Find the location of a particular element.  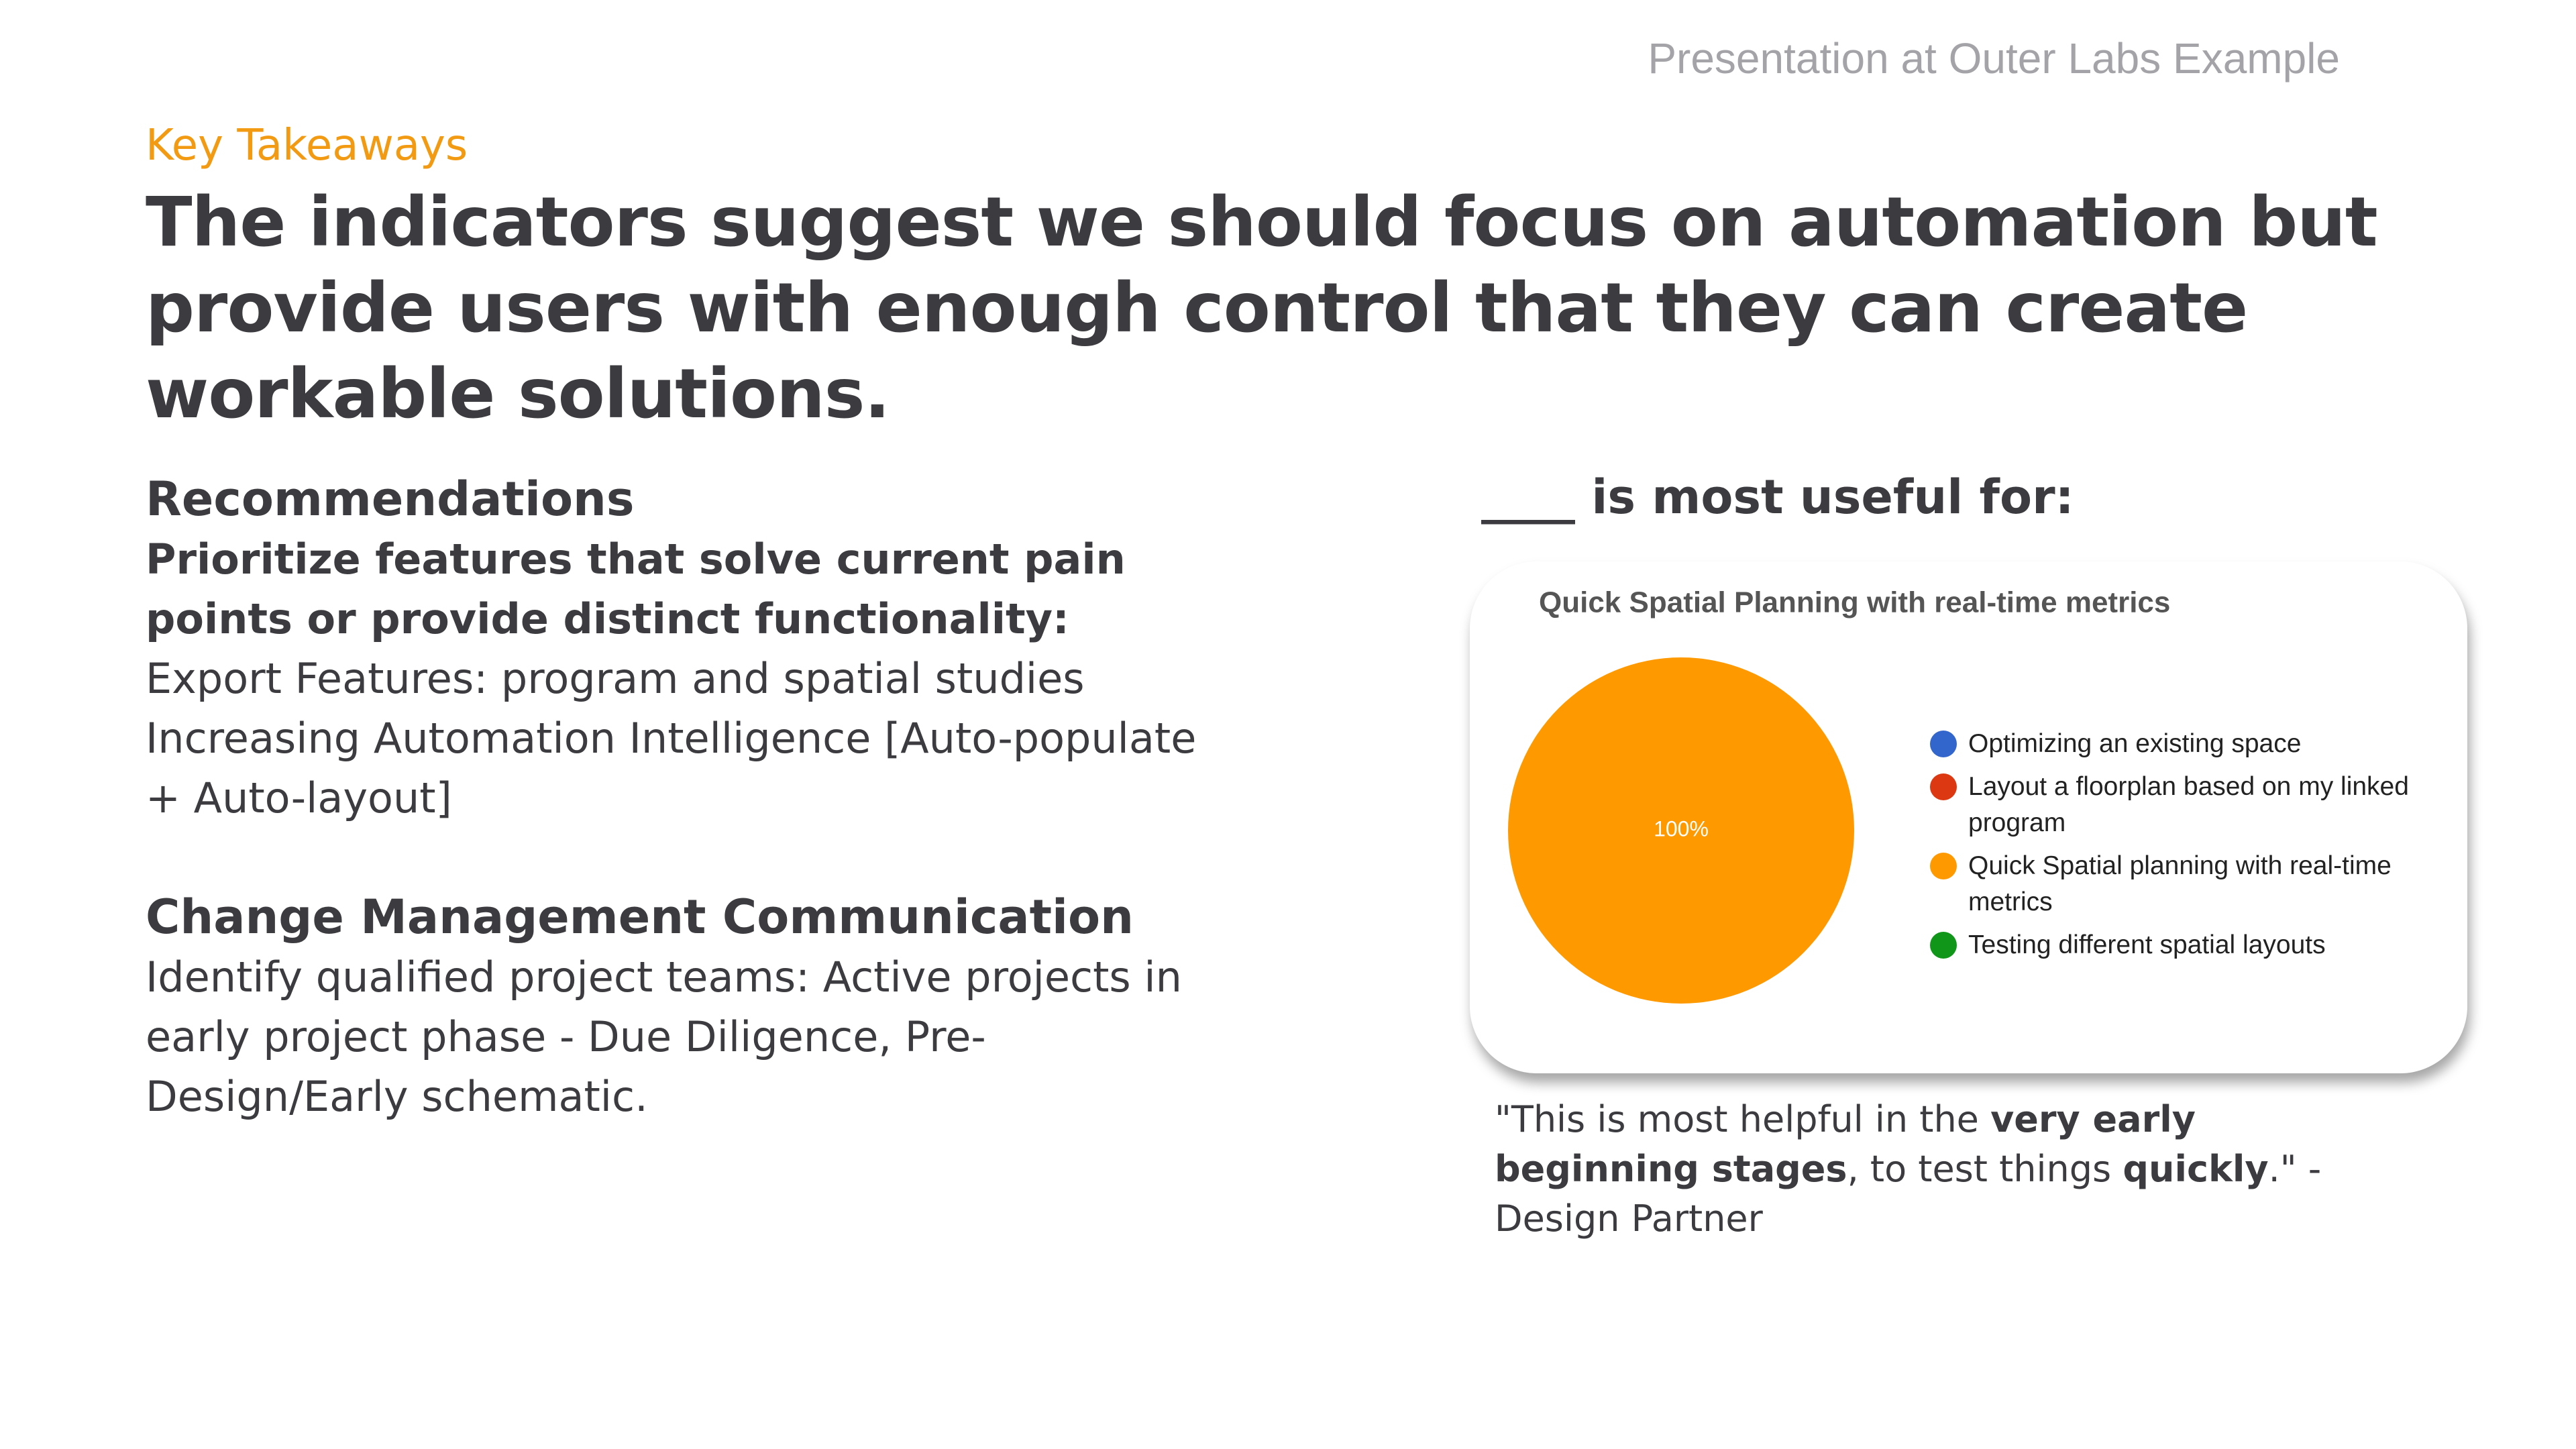

eyebrow: Key Takeaways is located at coordinates (307, 145).